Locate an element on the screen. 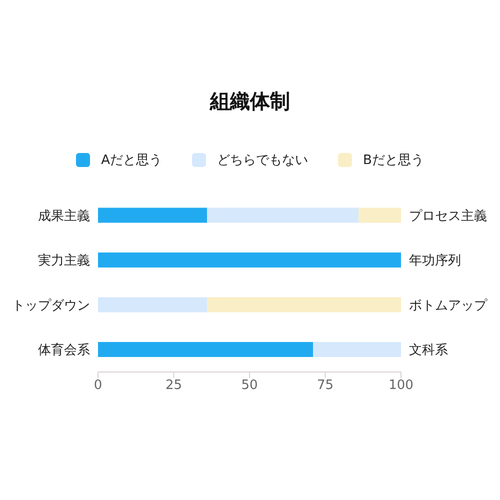  y-tick-label: 成果主義 is located at coordinates (64, 216).